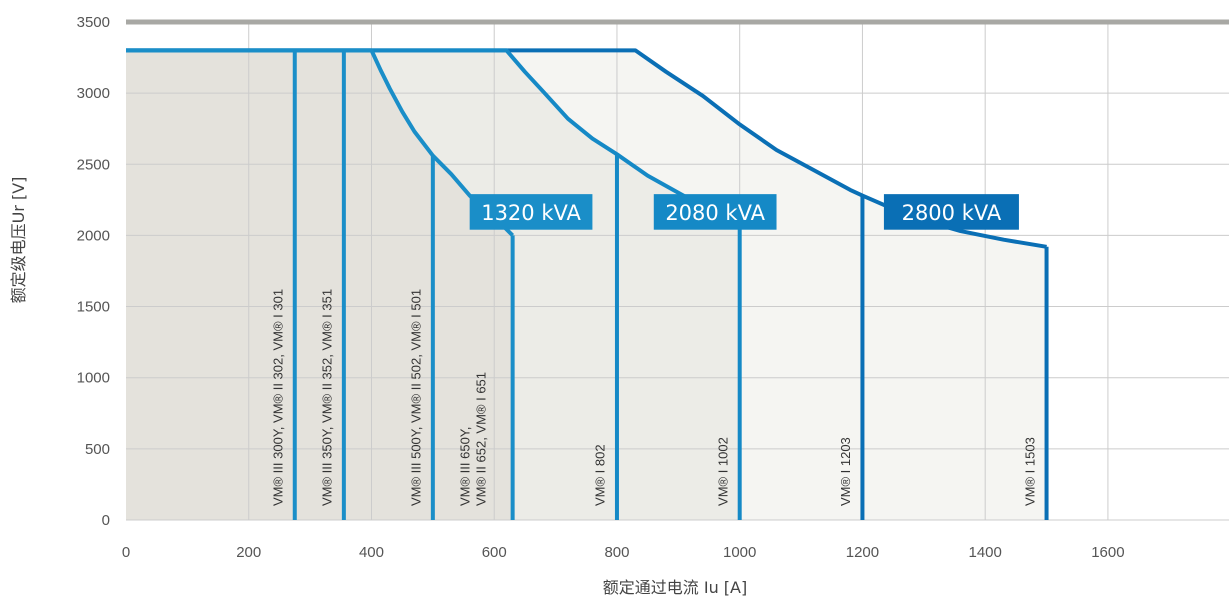 The width and height of the screenshot is (1229, 607). Describe the element at coordinates (845, 471) in the screenshot. I see `model-label: VM® I 1203` at that location.